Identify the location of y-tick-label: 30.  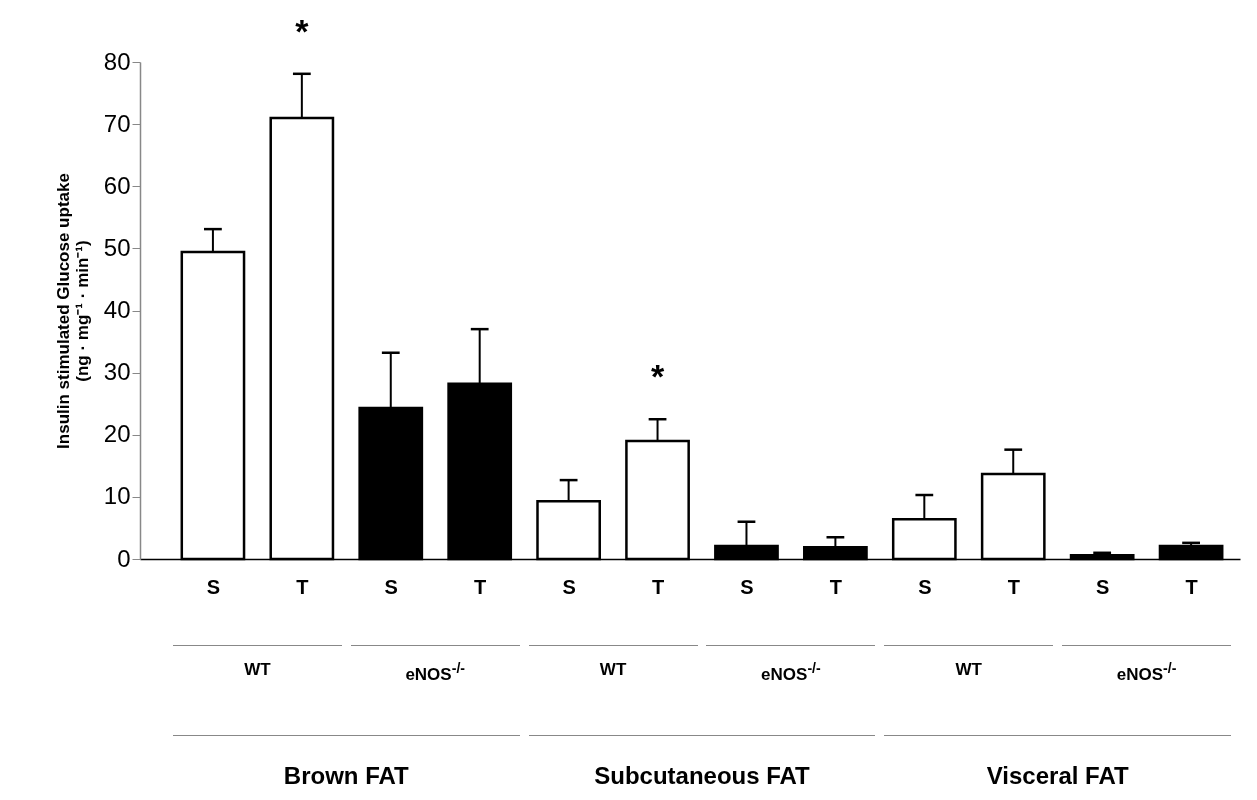
(117, 372).